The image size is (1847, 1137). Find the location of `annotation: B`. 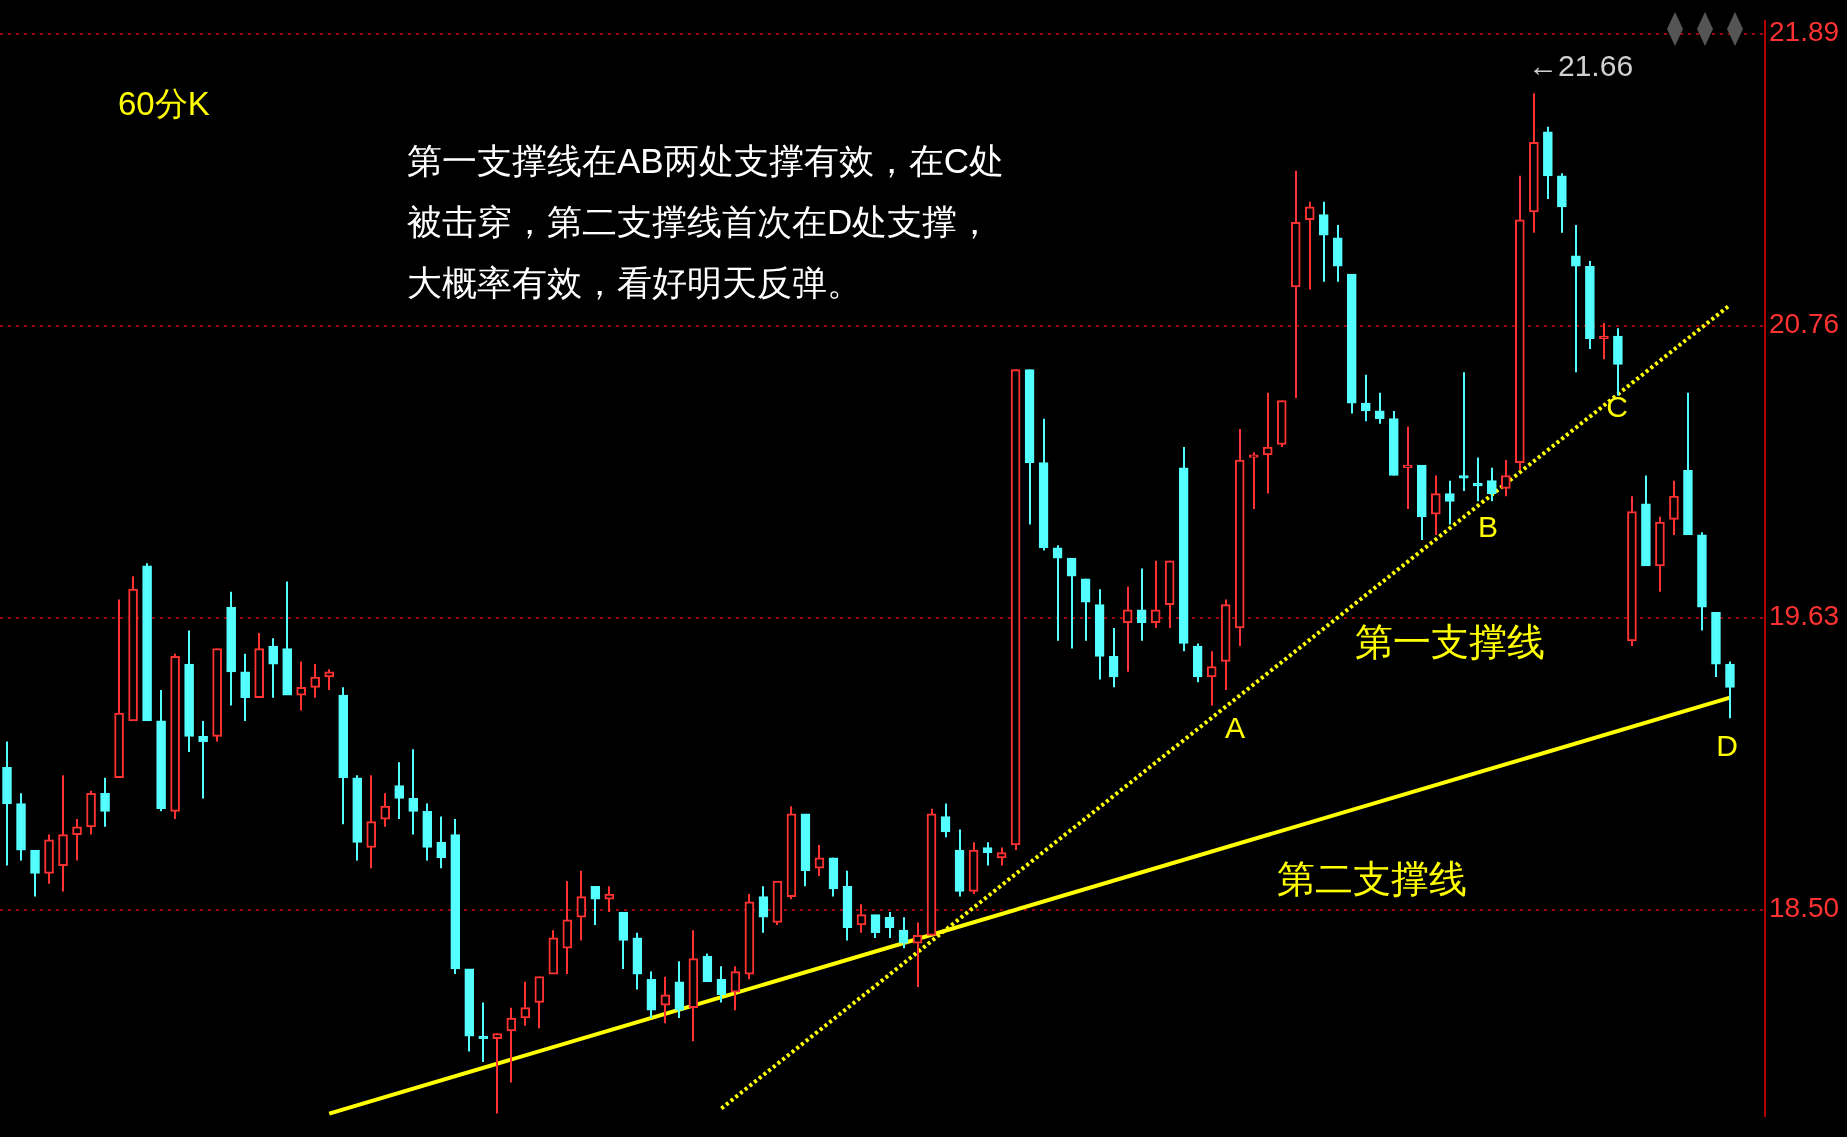

annotation: B is located at coordinates (1488, 527).